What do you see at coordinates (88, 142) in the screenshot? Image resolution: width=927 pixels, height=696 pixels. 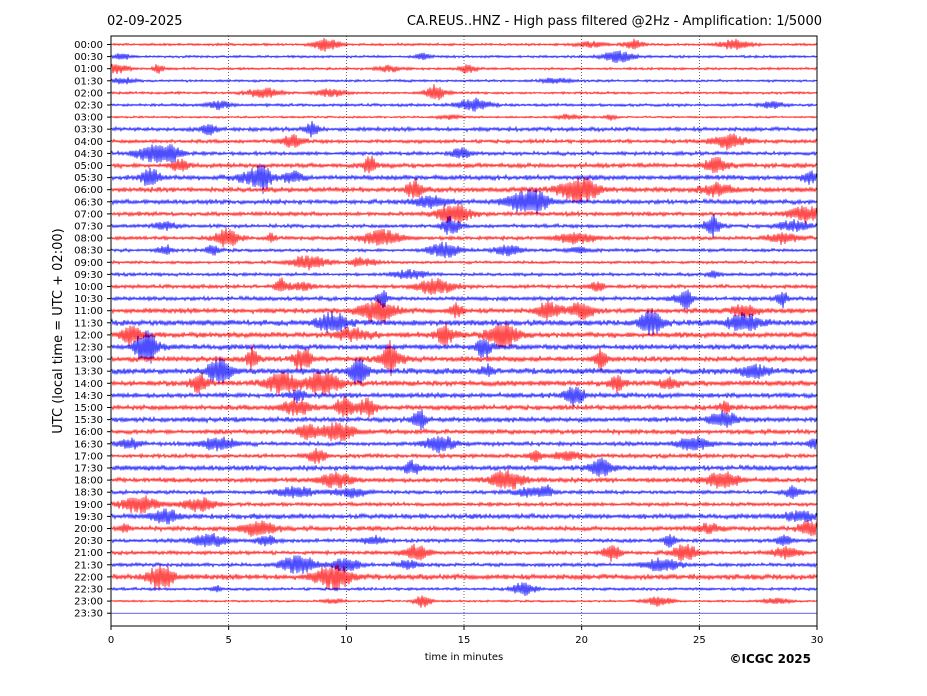 I see `y-tick-label: 04:00` at bounding box center [88, 142].